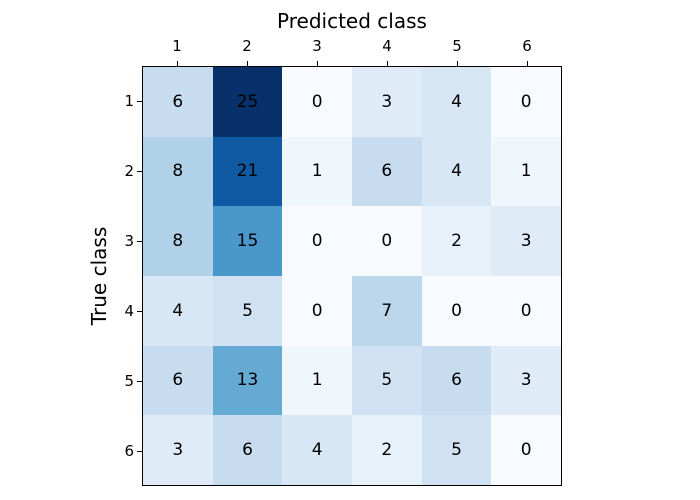 The image size is (700, 500). What do you see at coordinates (456, 171) in the screenshot?
I see `heatmap-cell-r2-c5: 4` at bounding box center [456, 171].